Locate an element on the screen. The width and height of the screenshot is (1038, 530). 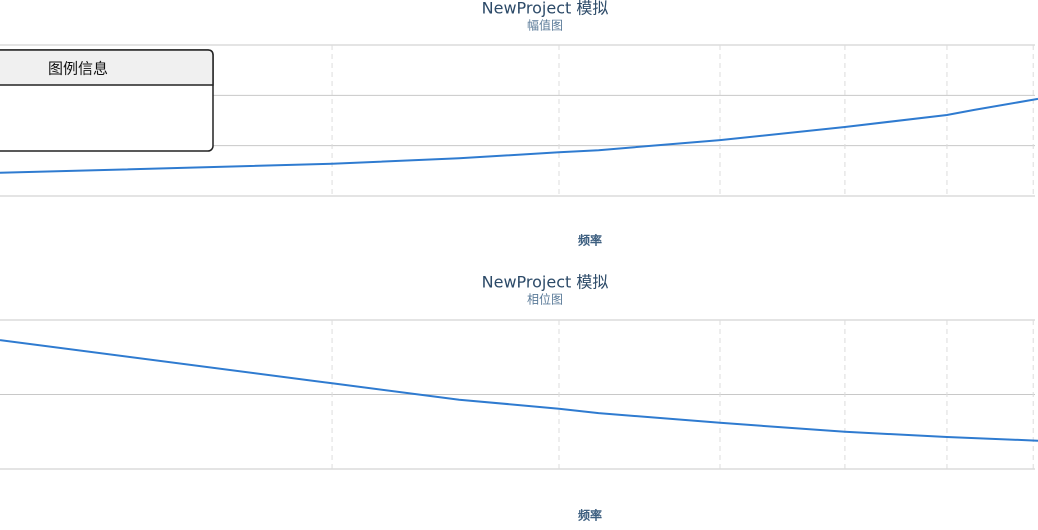
legend: 图例信息 is located at coordinates (107, 100).